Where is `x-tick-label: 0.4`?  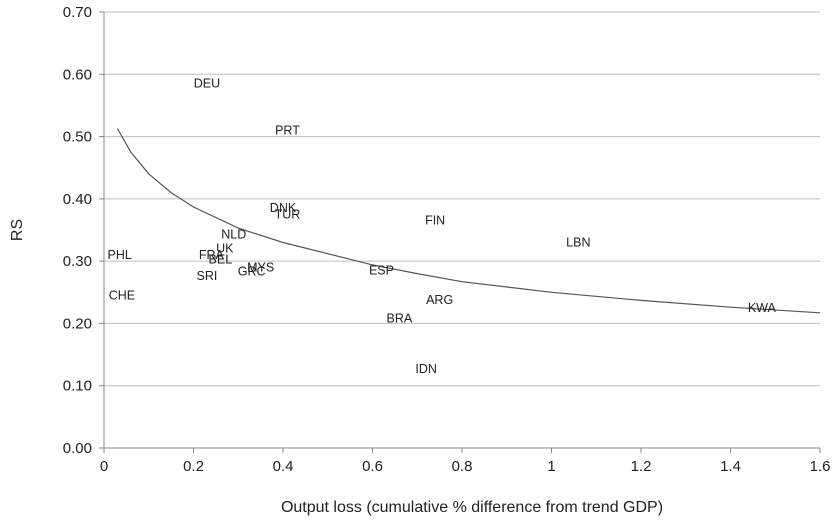
x-tick-label: 0.4 is located at coordinates (283, 466).